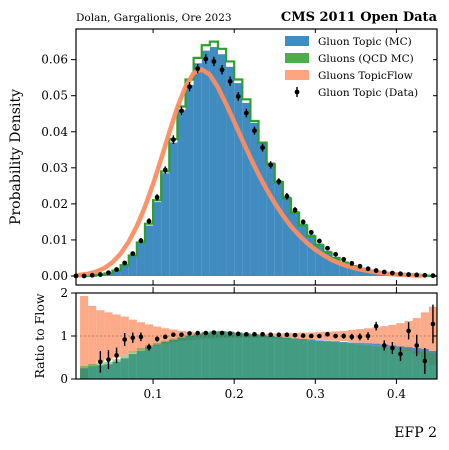  Describe the element at coordinates (39, 335) in the screenshot. I see `ratio-y-axis-label: Ratio to Flow` at that location.